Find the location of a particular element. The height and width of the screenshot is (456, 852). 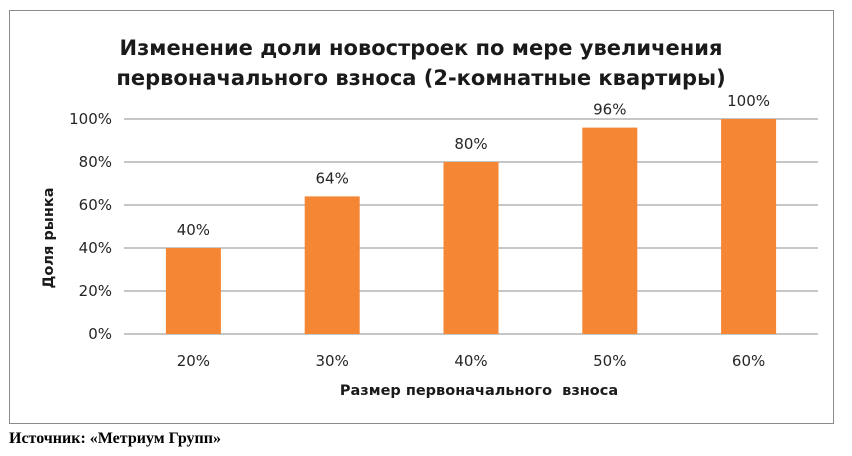

y-tick-label: 60% is located at coordinates (95, 205).